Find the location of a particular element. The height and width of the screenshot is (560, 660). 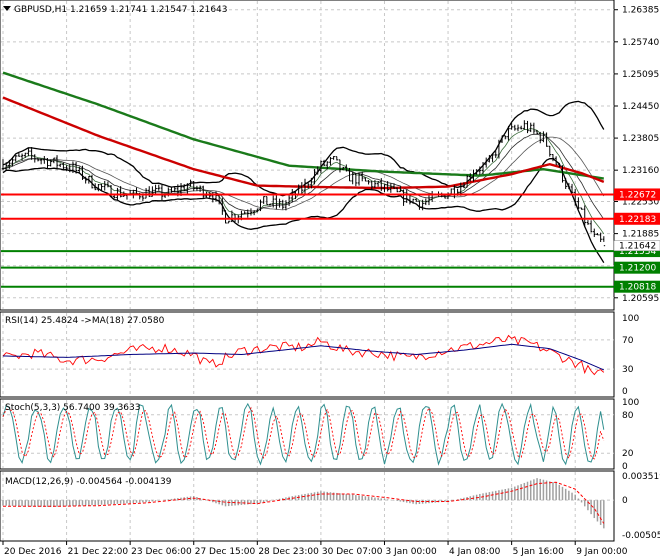

rsi-axis: 100 70 30 0 is located at coordinates (630, 355).